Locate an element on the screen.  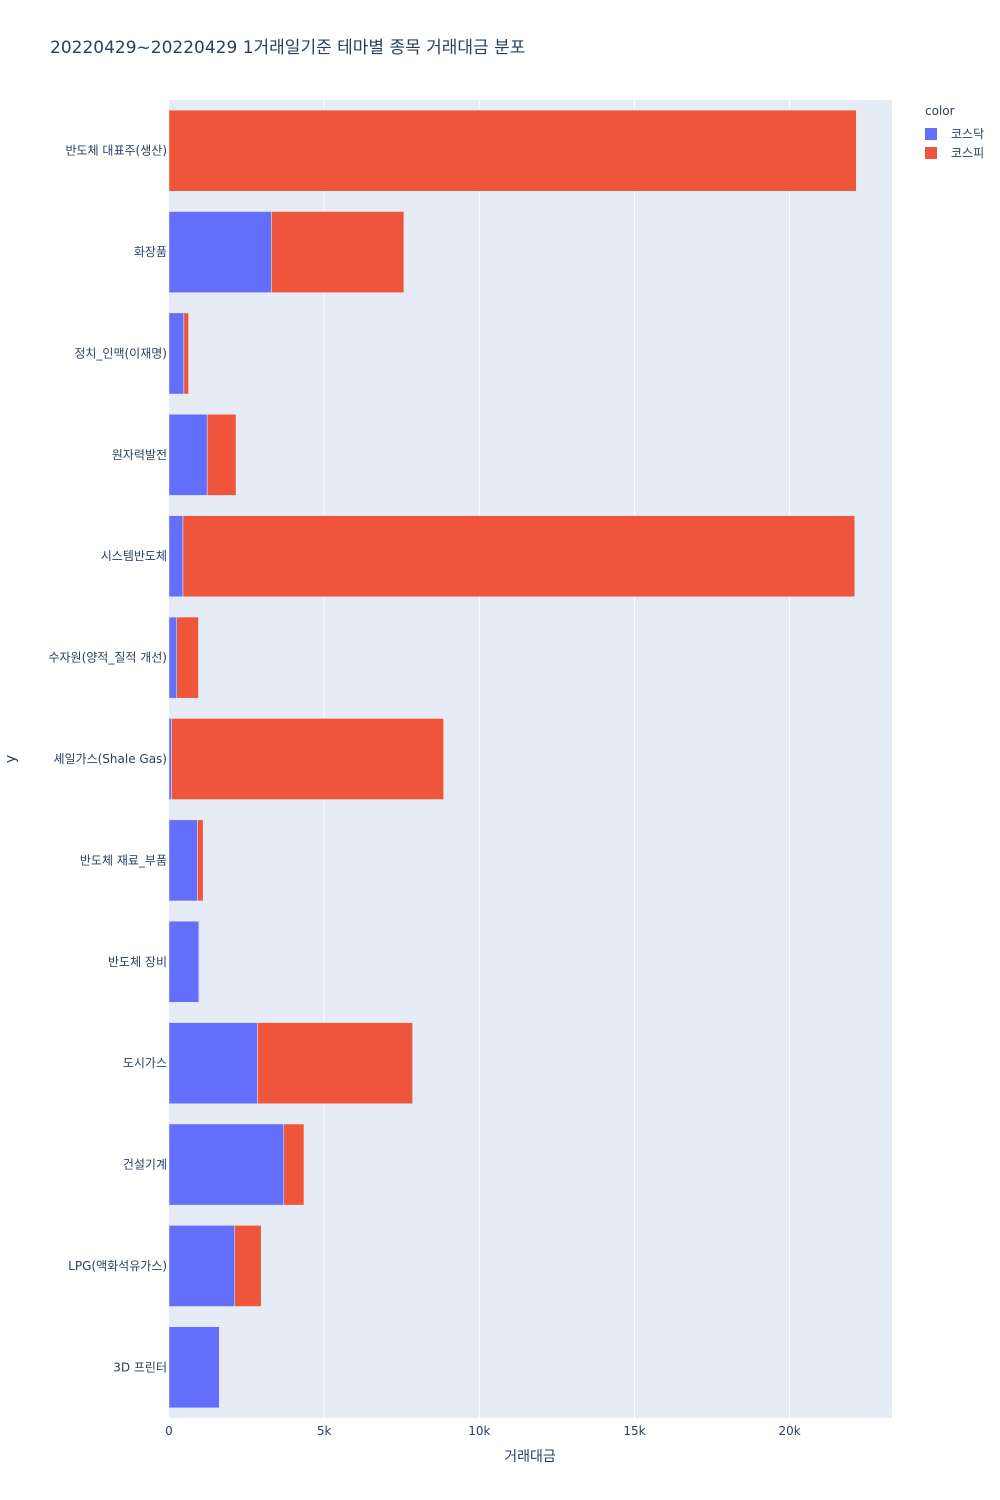
x-tick-labels: 0 5k 10k 15k 20k is located at coordinates (483, 1431).